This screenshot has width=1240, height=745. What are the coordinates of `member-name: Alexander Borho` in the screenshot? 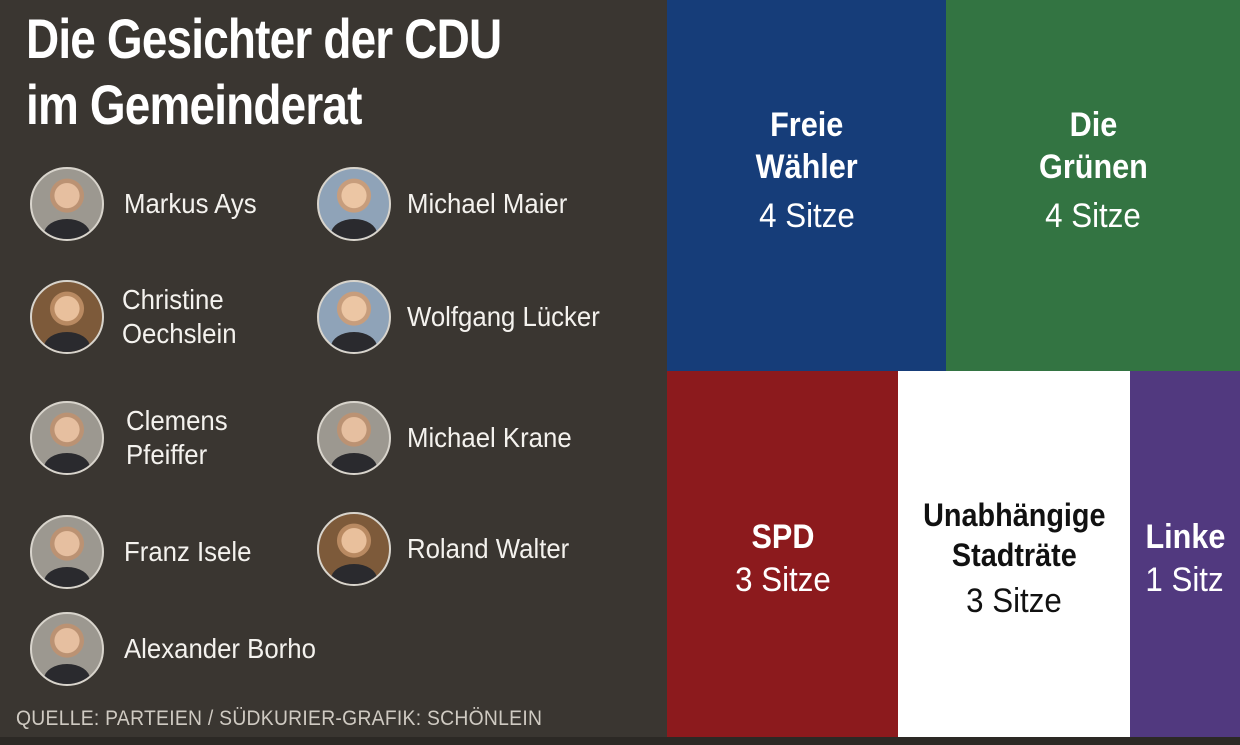 It's located at (220, 648).